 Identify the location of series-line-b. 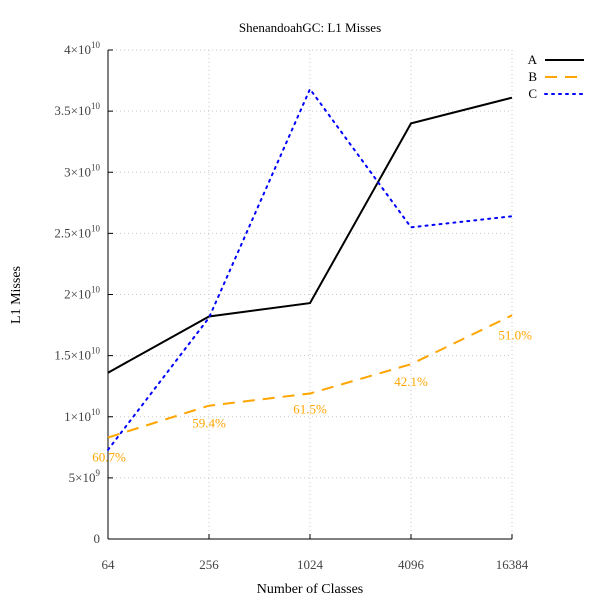
(310, 376).